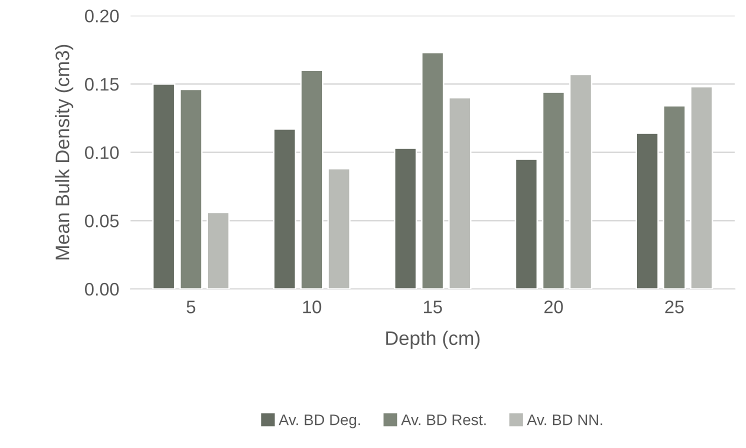 The height and width of the screenshot is (448, 746). What do you see at coordinates (319, 421) in the screenshot?
I see `legend-label: Av. BD Deg.` at bounding box center [319, 421].